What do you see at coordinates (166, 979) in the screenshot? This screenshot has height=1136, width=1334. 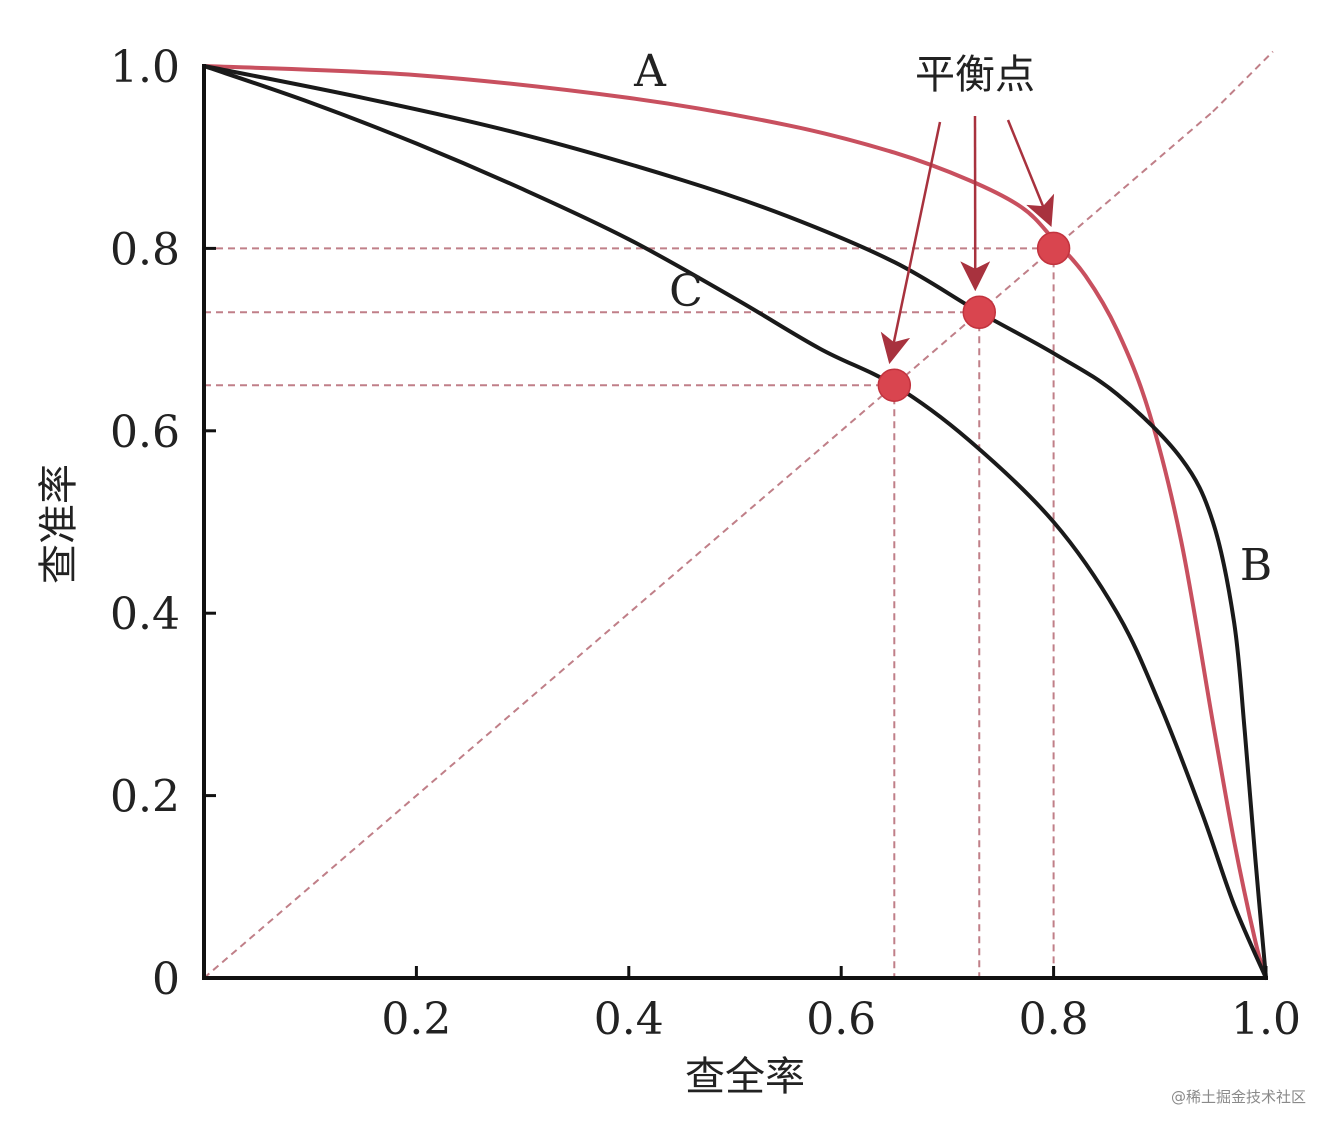 I see `y-tick-label-0: 0` at bounding box center [166, 979].